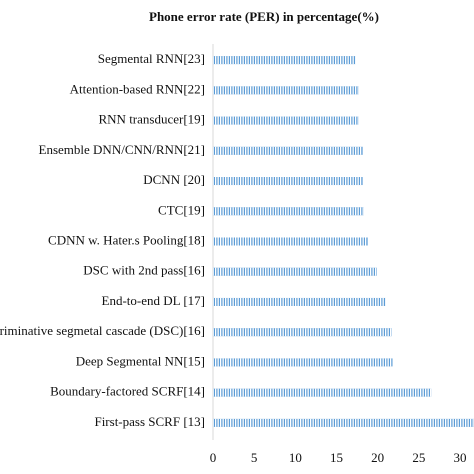  Describe the element at coordinates (140, 360) in the screenshot. I see `y-tick-label: Deep Segmental NN[15]` at that location.